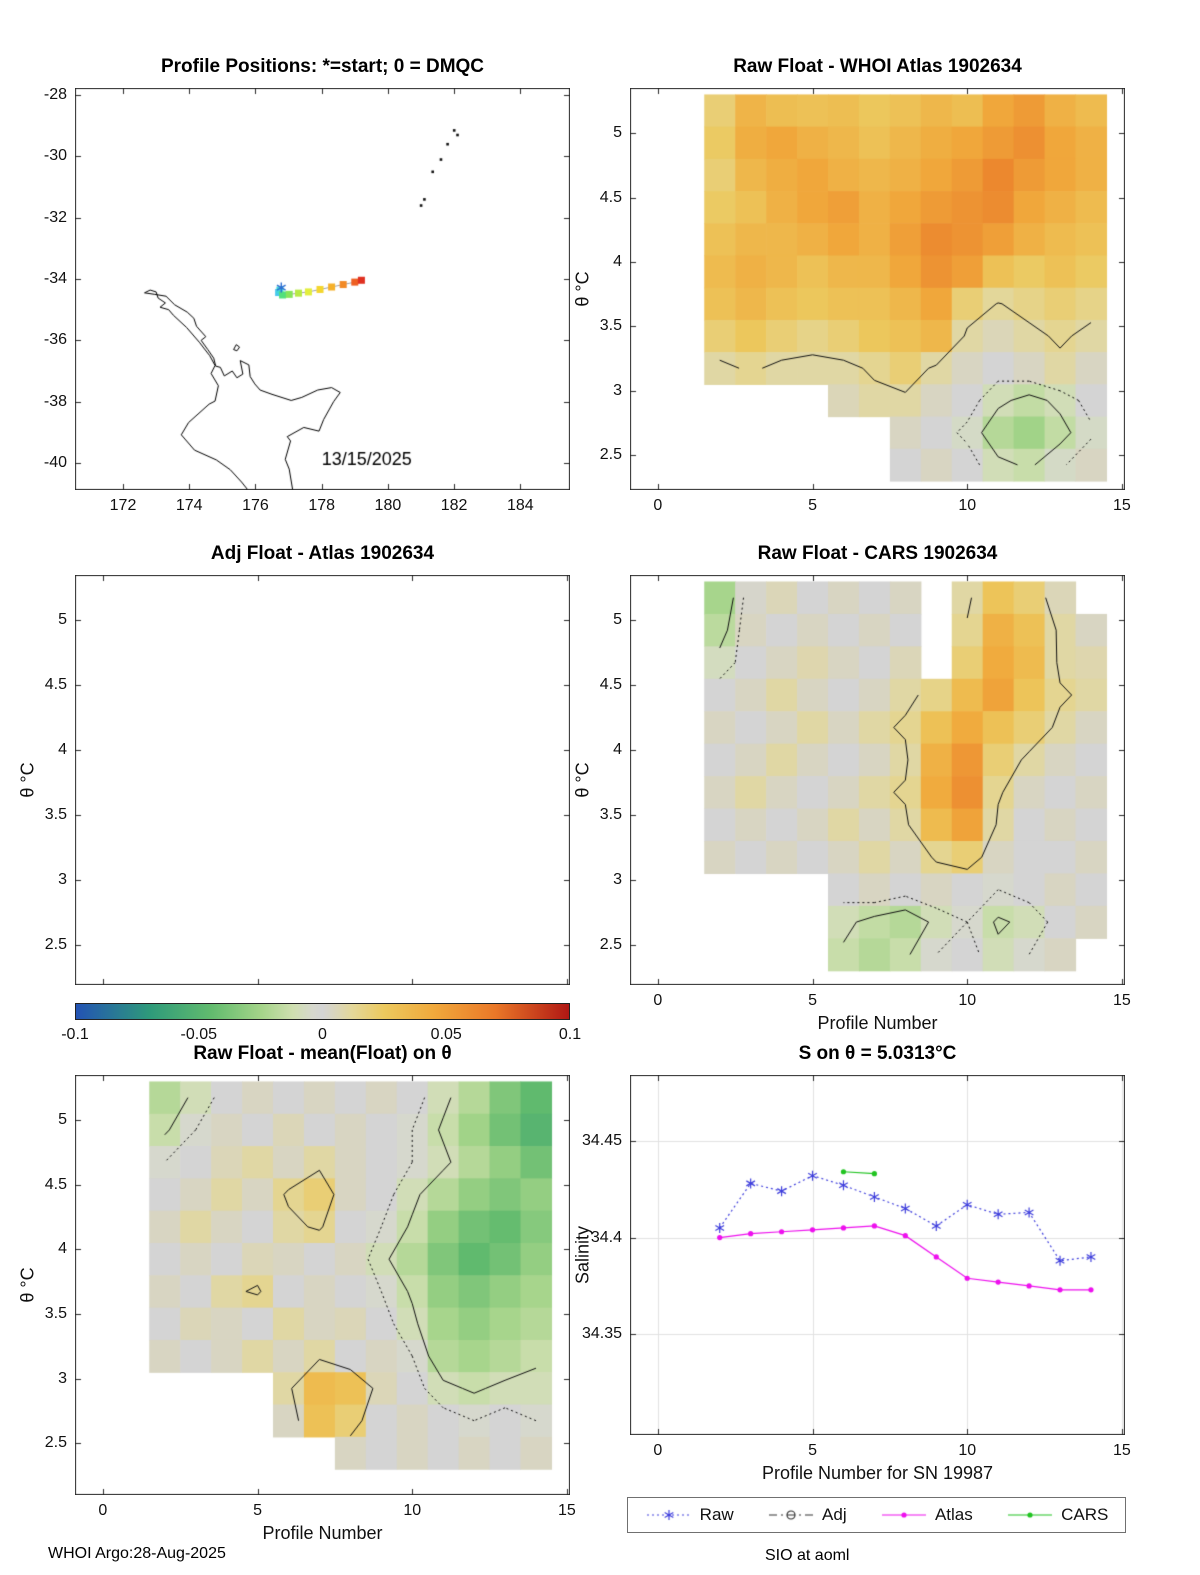 This screenshot has height=1575, width=1200. What do you see at coordinates (255, 505) in the screenshot?
I see `x-tick-label: 176` at bounding box center [255, 505].